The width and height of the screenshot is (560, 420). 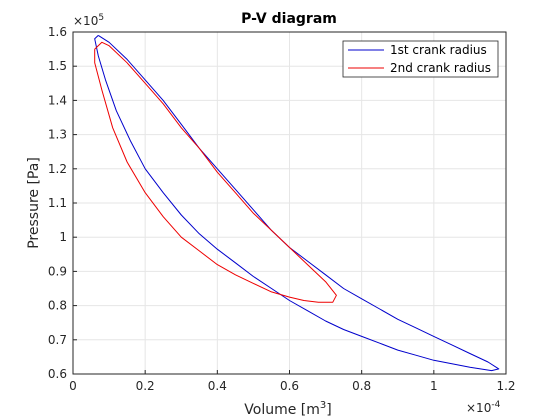 I want to click on y-exponent-label: ×105, so click(x=88, y=20).